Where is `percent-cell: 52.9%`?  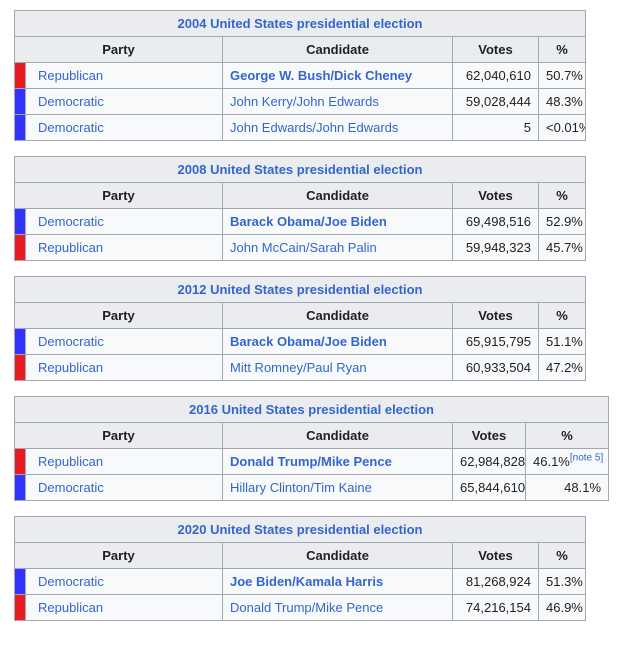 percent-cell: 52.9% is located at coordinates (562, 221).